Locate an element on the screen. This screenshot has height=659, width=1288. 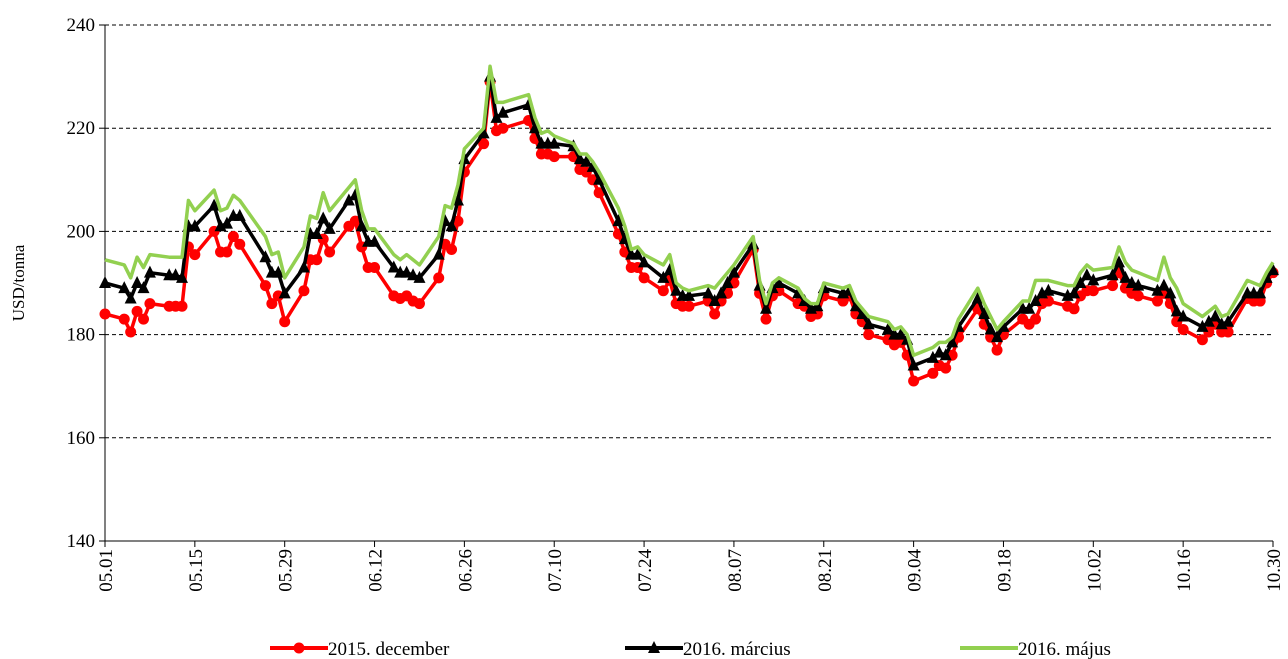
x-tick-label: 06.12 is located at coordinates (376, 570).